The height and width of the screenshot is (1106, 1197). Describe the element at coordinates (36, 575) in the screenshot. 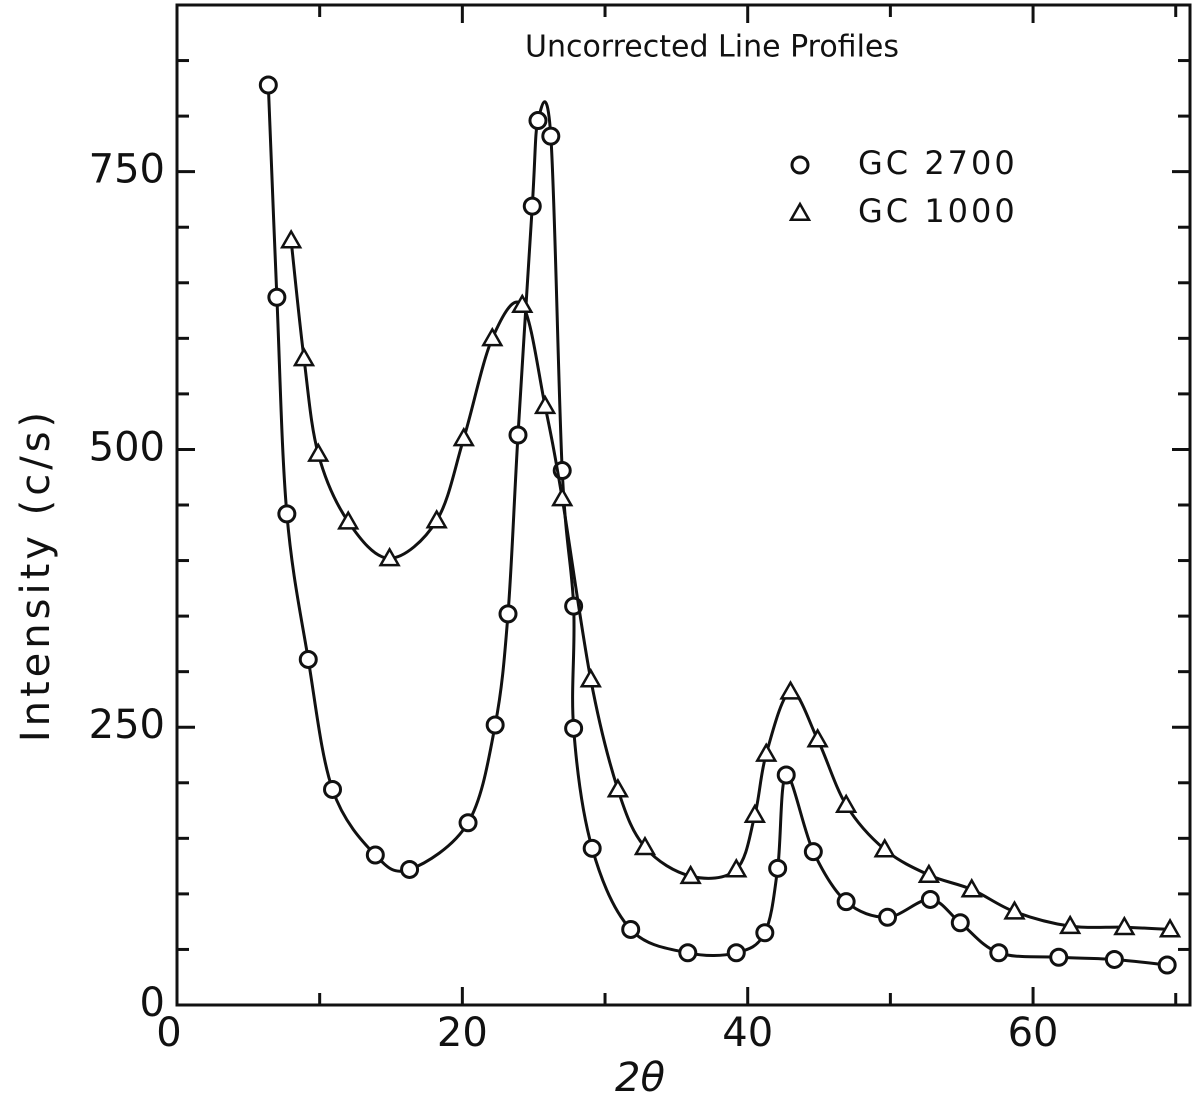

I see `y-axis-label: Intensity (c/s)` at that location.